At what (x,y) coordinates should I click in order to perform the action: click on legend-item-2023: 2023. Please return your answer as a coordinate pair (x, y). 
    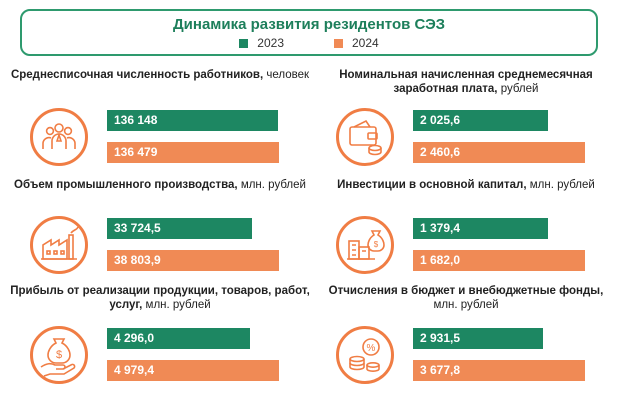
    Looking at the image, I should click on (261, 43).